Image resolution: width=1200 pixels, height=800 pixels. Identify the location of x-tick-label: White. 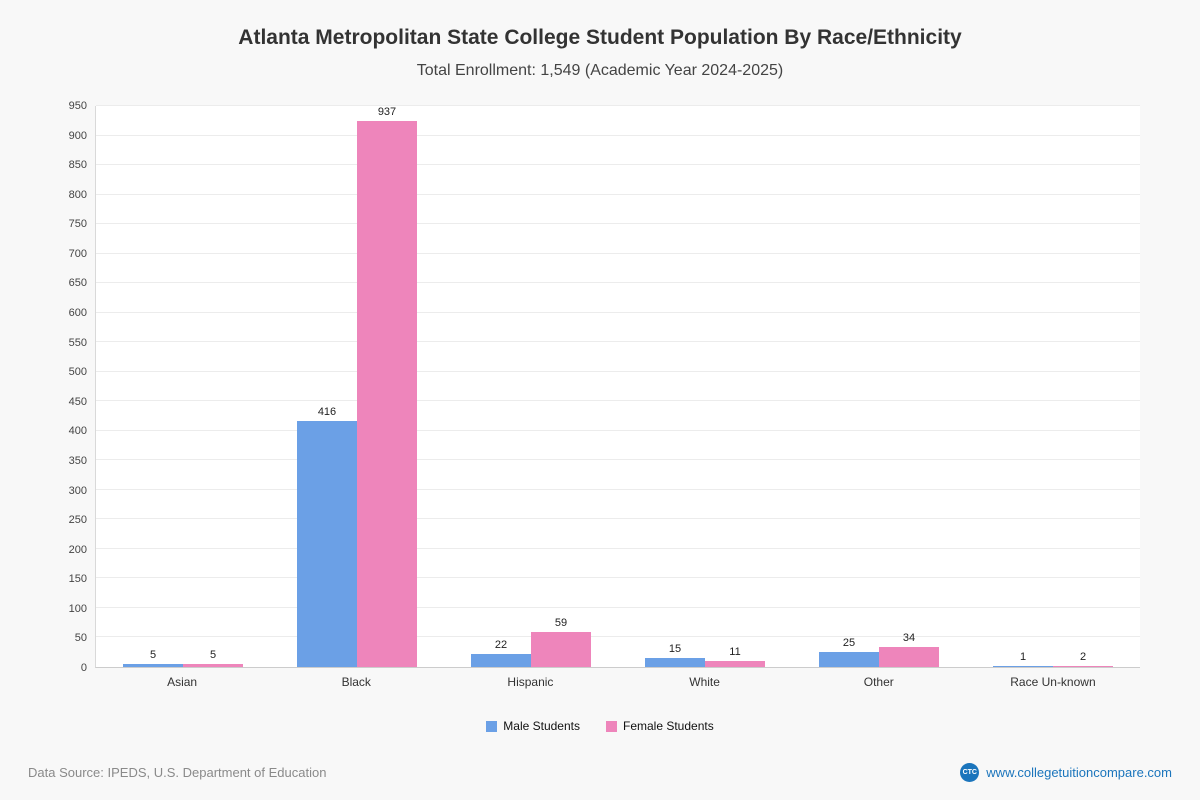
(704, 682).